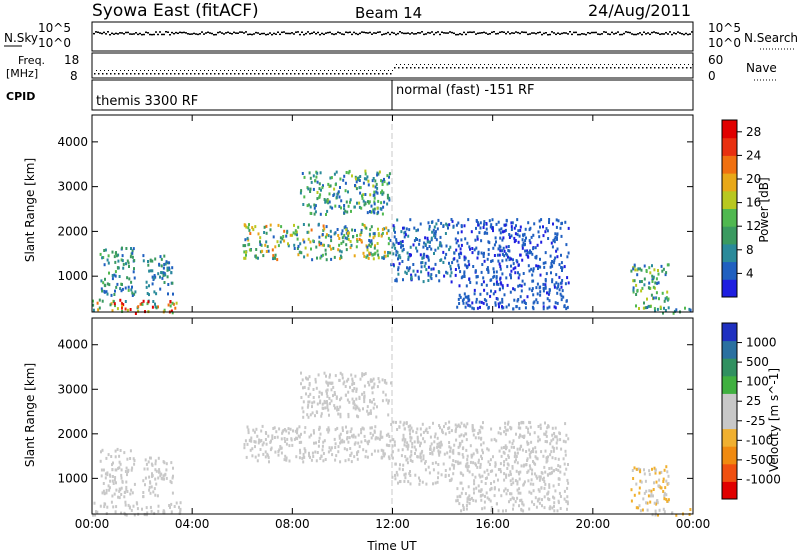 The height and width of the screenshot is (554, 800). What do you see at coordinates (72, 231) in the screenshot?
I see `y-tick-label: 2000` at bounding box center [72, 231].